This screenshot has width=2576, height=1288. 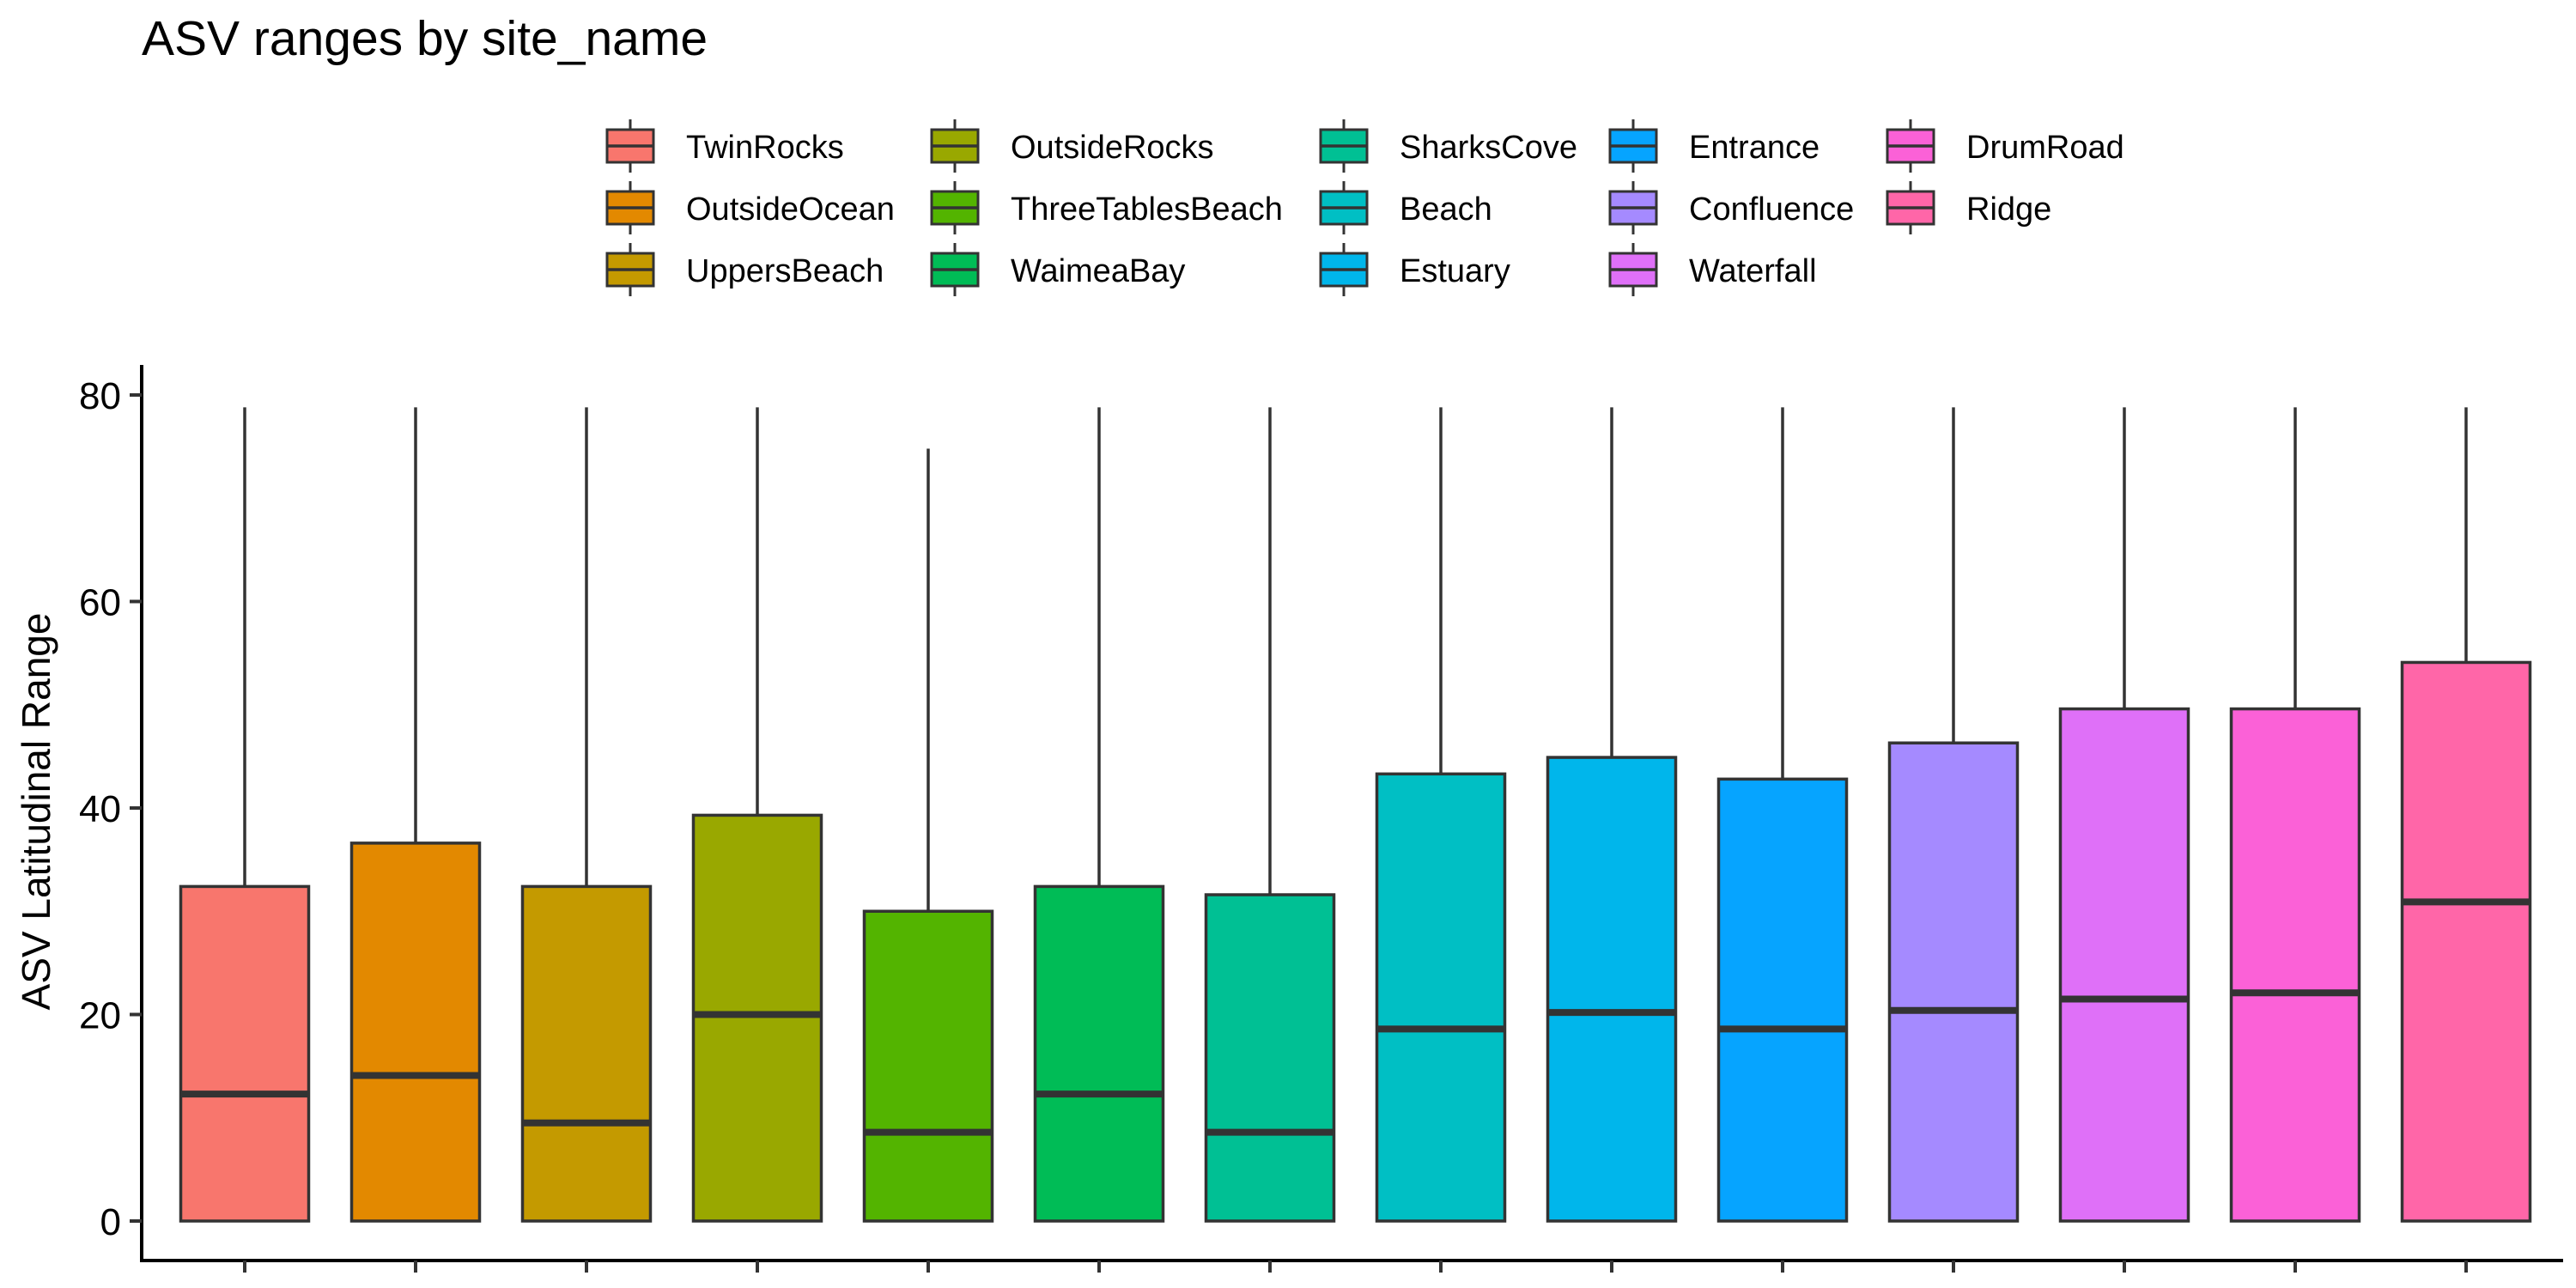 What do you see at coordinates (1455, 271) in the screenshot?
I see `legend-label: Estuary` at bounding box center [1455, 271].